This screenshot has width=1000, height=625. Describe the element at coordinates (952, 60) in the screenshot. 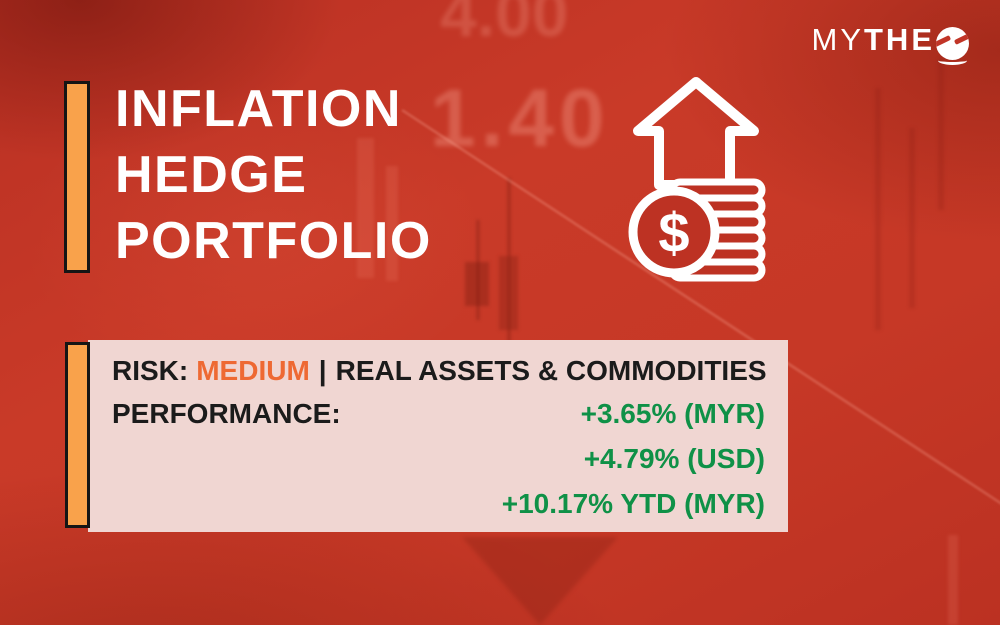

I see `coin-underline` at that location.